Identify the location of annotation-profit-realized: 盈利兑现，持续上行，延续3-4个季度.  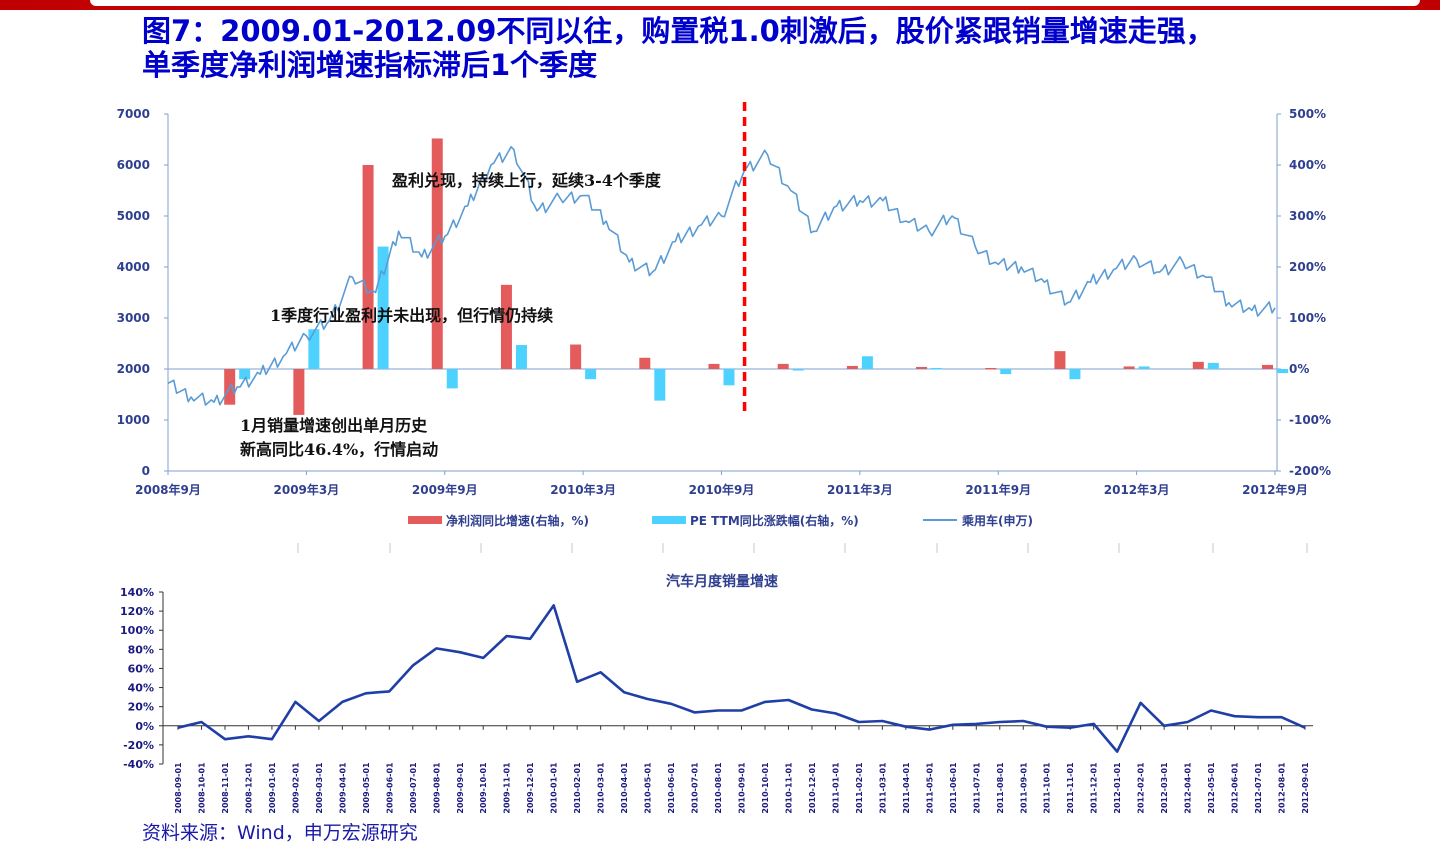
(526, 180).